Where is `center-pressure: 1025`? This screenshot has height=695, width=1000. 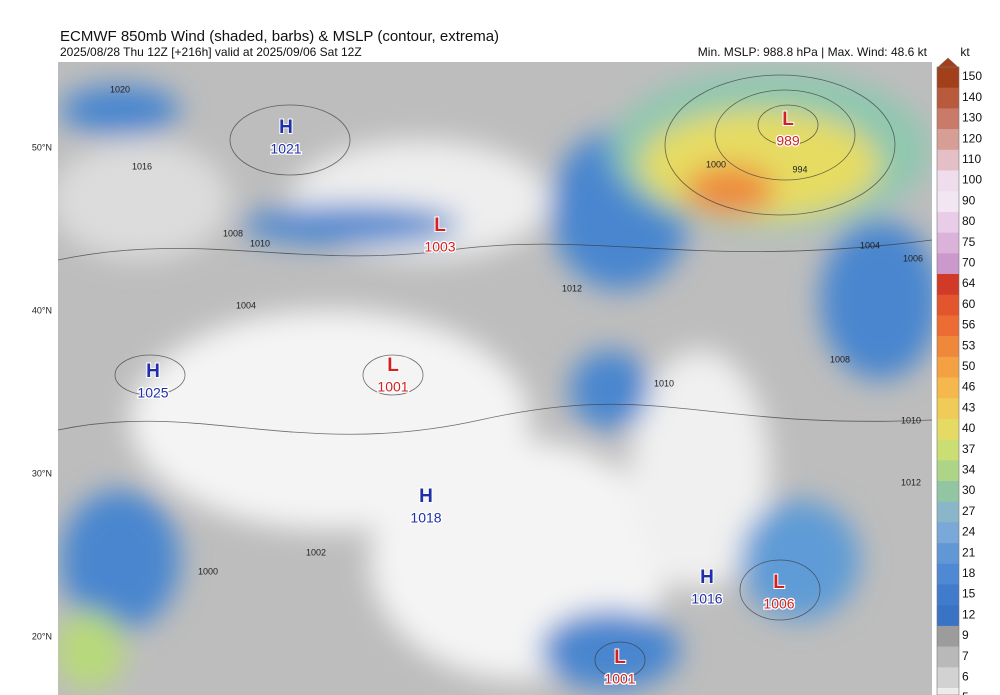 center-pressure: 1025 is located at coordinates (152, 393).